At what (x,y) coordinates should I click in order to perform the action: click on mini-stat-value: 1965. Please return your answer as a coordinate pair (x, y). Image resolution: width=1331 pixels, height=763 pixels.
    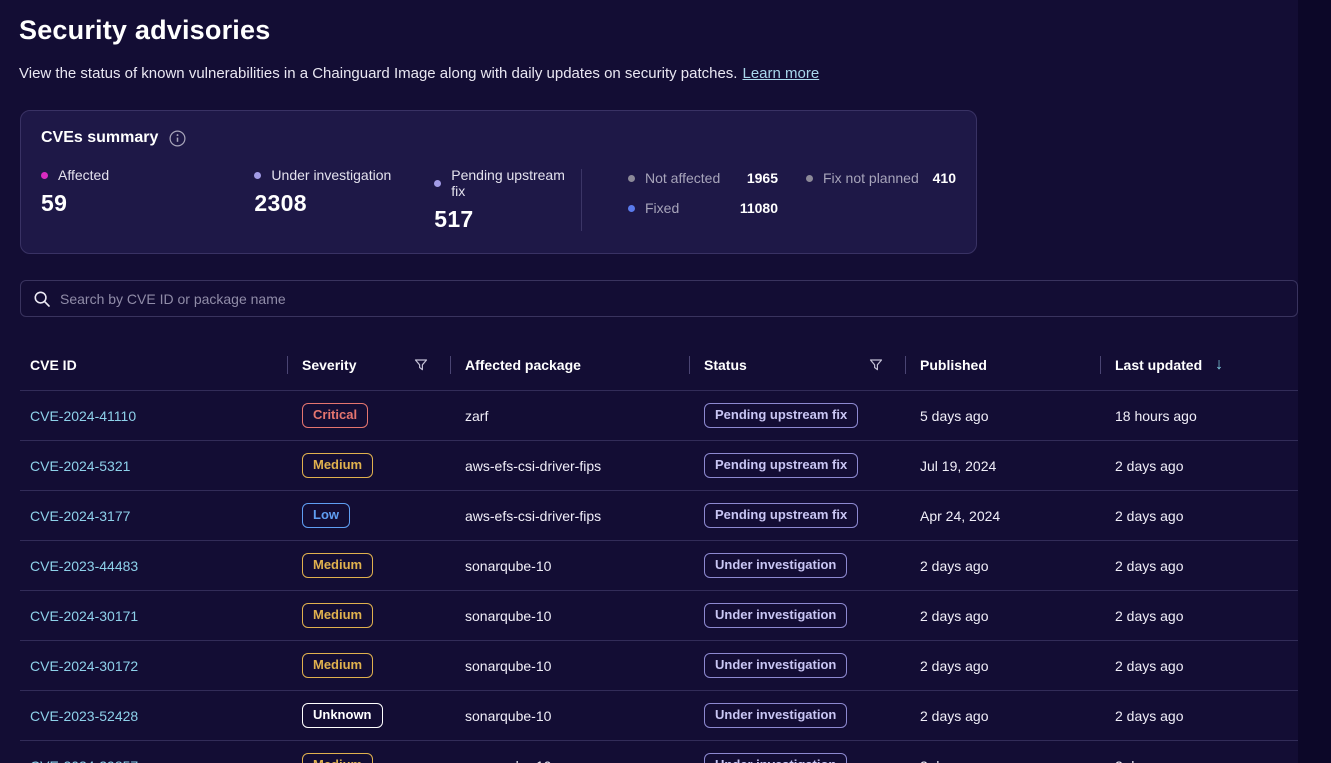
    Looking at the image, I should click on (762, 178).